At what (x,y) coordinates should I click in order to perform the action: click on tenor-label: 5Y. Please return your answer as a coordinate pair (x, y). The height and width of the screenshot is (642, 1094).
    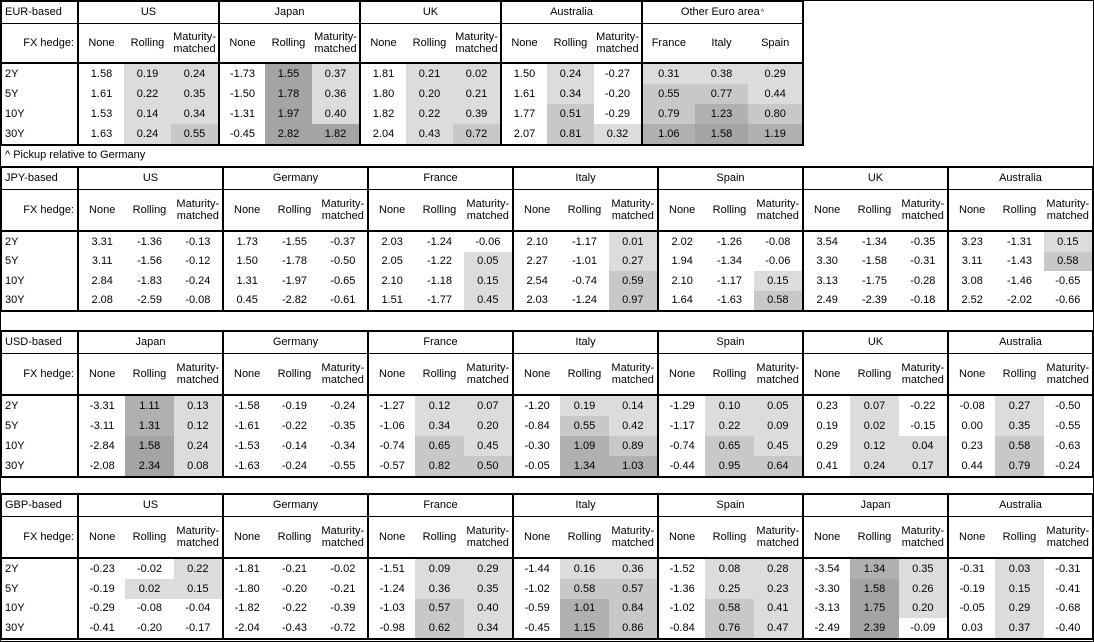
    Looking at the image, I should click on (12, 425).